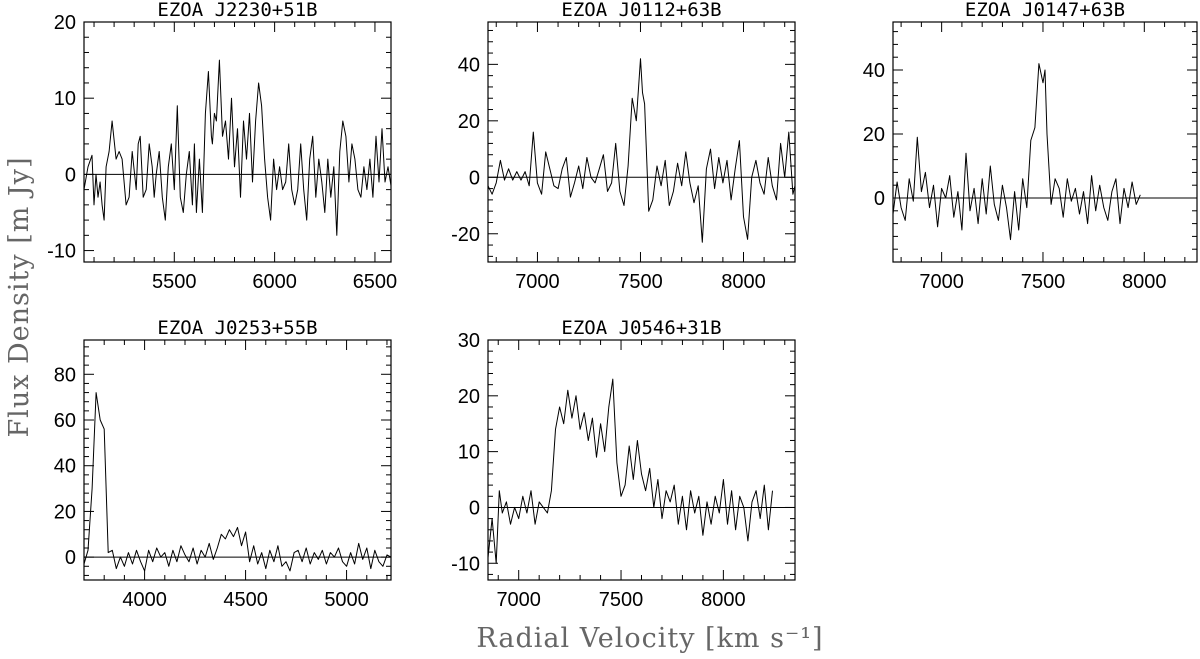 The height and width of the screenshot is (659, 1200). I want to click on y-axis-label: Flux Density [m Jy], so click(19, 296).